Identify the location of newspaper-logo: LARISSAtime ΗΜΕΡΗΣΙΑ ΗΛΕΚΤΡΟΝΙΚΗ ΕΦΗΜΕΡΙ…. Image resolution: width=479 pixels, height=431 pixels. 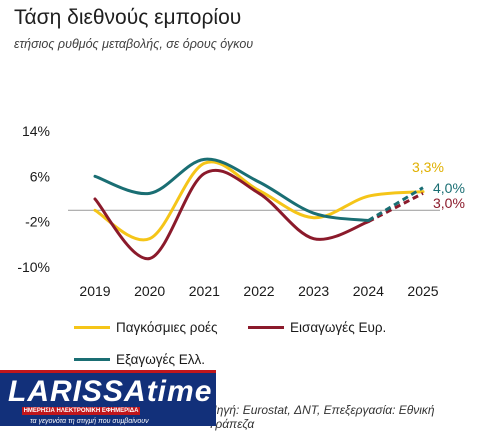
(108, 398).